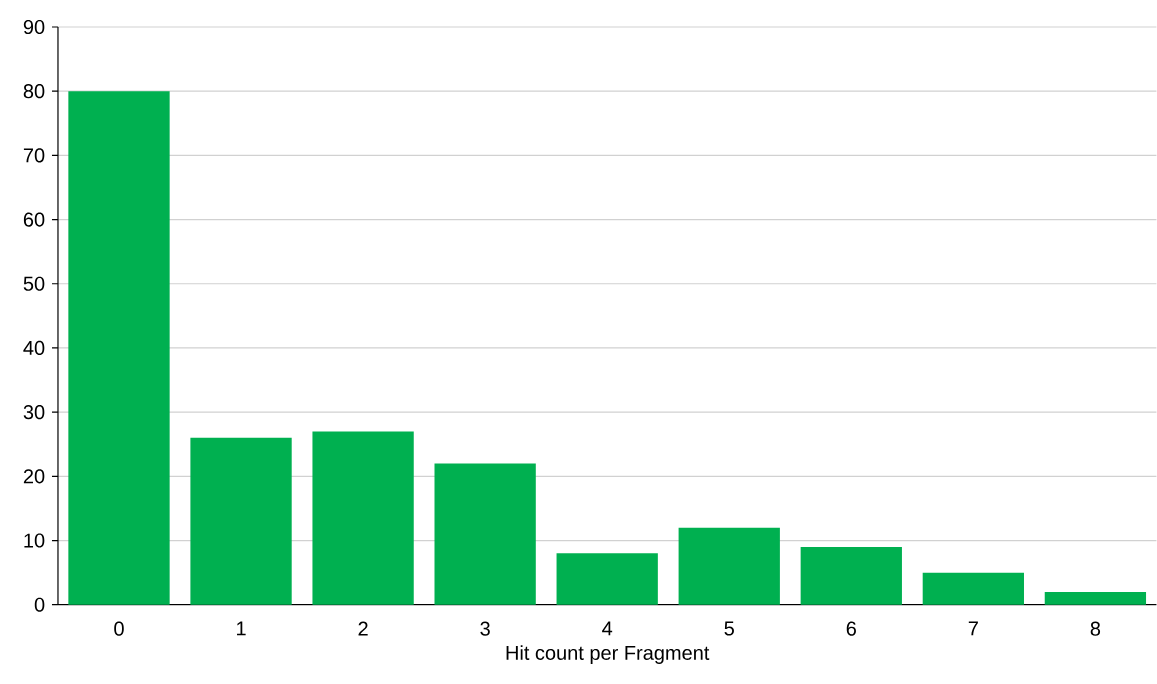  What do you see at coordinates (485, 628) in the screenshot?
I see `x-tick-label: 3` at bounding box center [485, 628].